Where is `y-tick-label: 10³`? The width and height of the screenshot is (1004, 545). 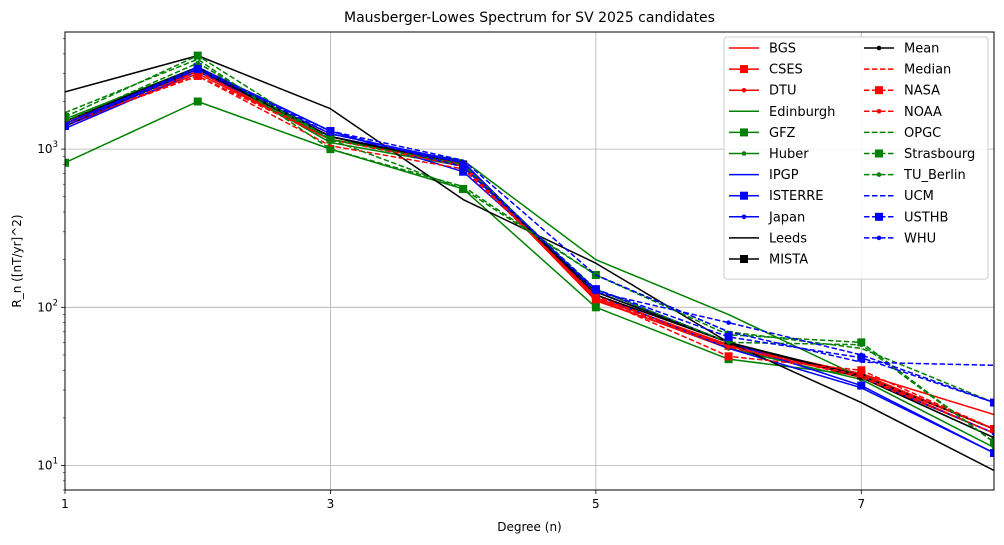
y-tick-label: 10³ is located at coordinates (47, 148).